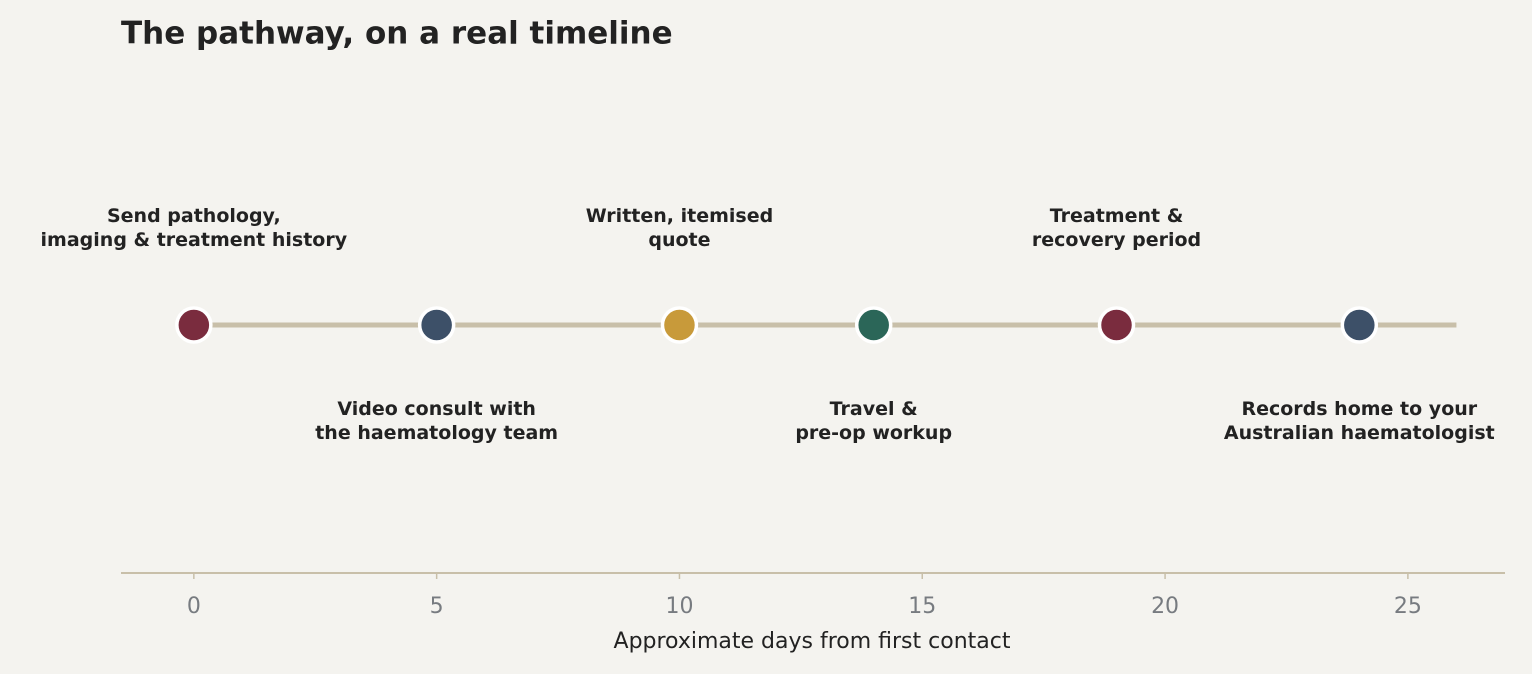  What do you see at coordinates (679, 606) in the screenshot?
I see `x-tick-label: 10` at bounding box center [679, 606].